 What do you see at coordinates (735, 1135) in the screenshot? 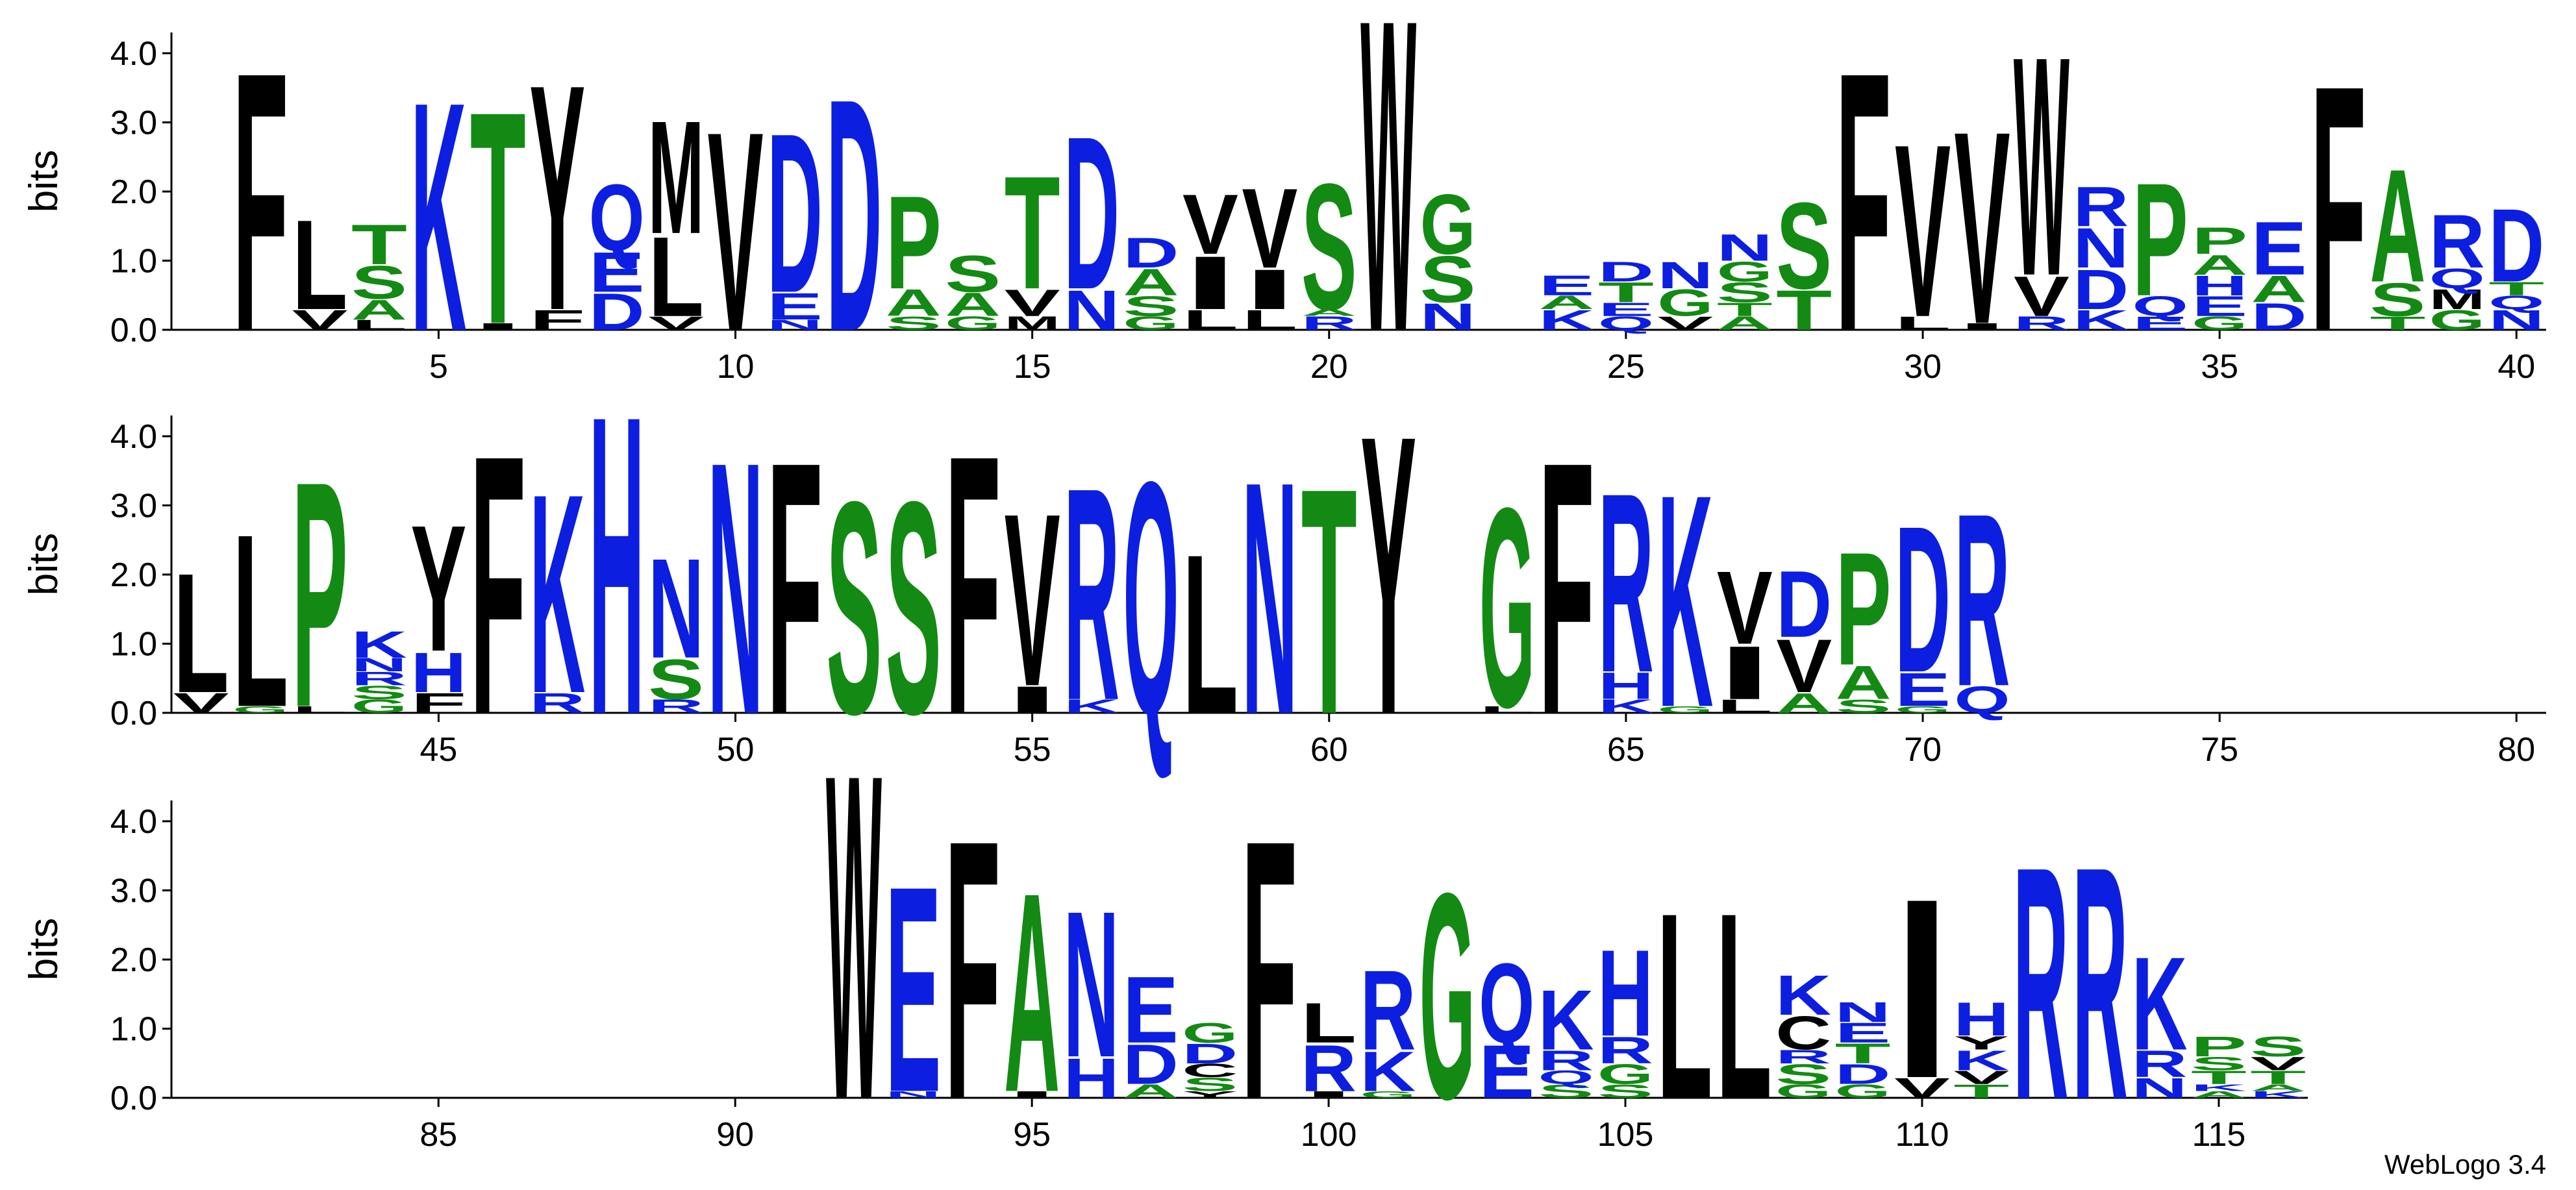
I see `x-tick-label: 90` at bounding box center [735, 1135].